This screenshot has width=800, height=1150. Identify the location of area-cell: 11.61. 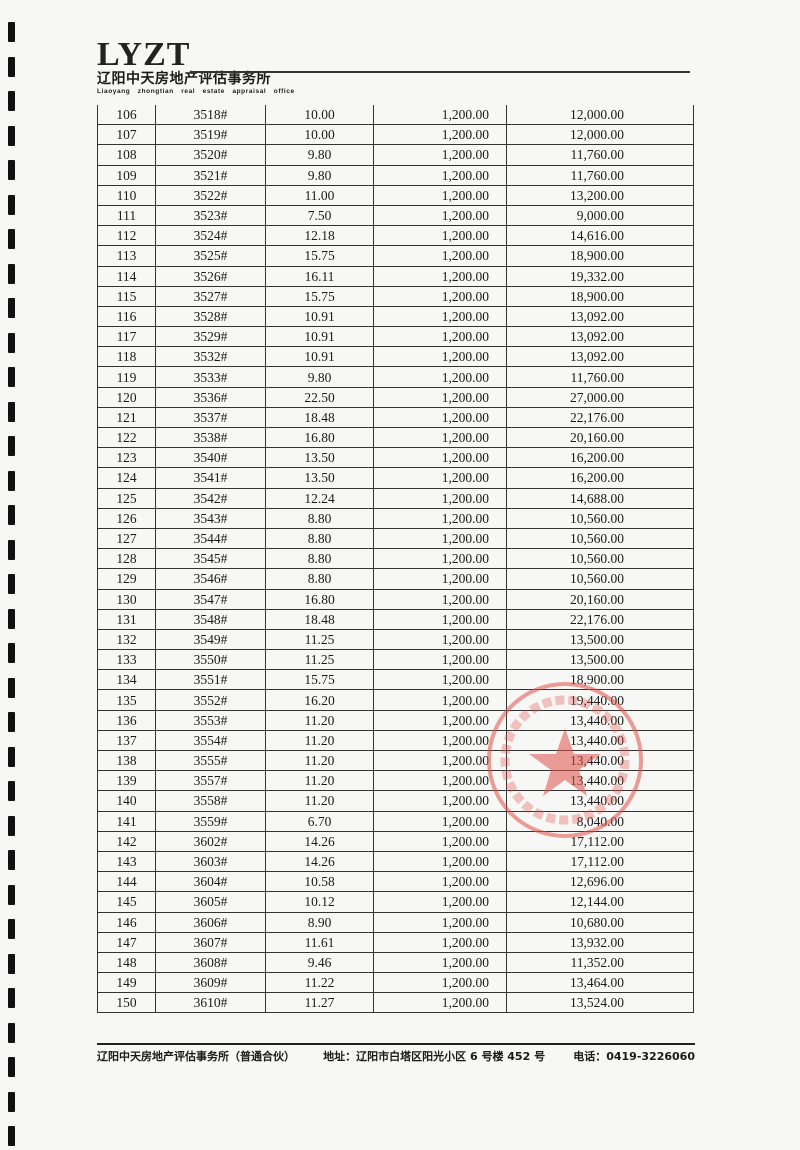
(319, 942).